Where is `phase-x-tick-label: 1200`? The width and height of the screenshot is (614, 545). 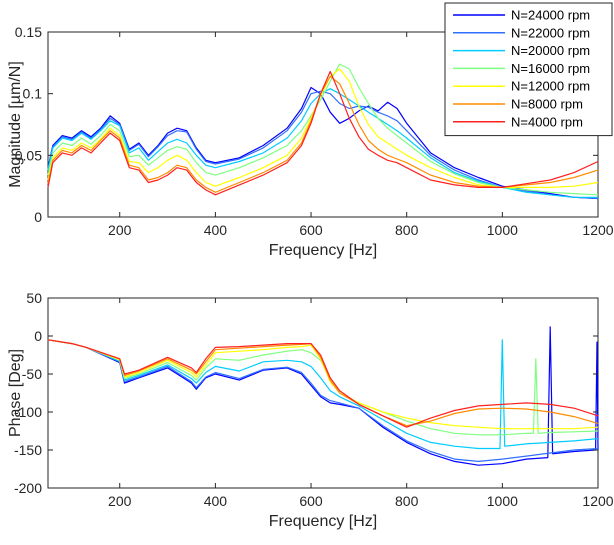 phase-x-tick-label: 1200 is located at coordinates (597, 501).